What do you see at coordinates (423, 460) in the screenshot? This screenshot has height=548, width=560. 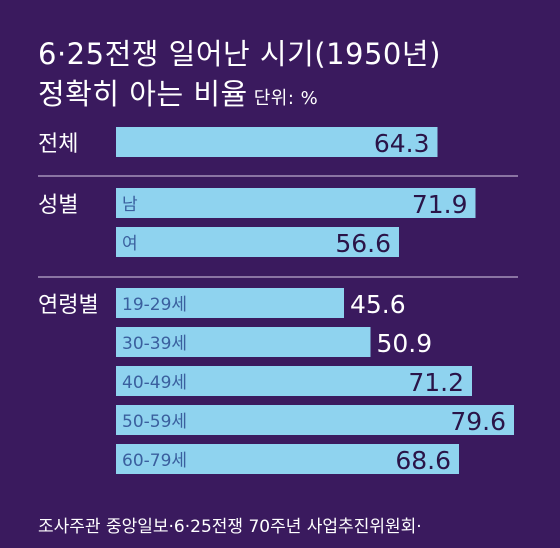 I see `data-label: 68.6` at bounding box center [423, 460].